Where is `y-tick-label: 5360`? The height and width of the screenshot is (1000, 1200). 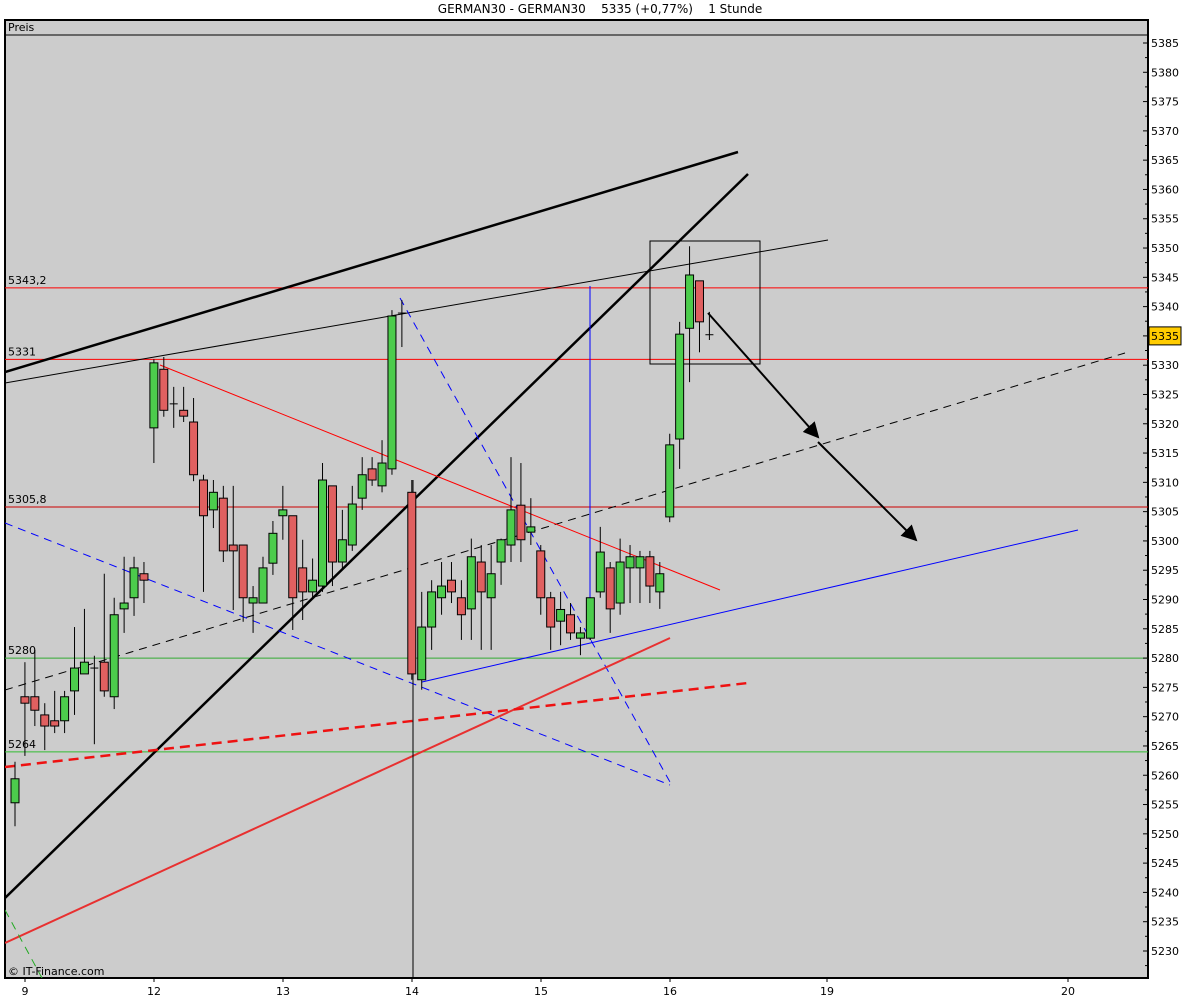 y-tick-label: 5360 is located at coordinates (1165, 189).